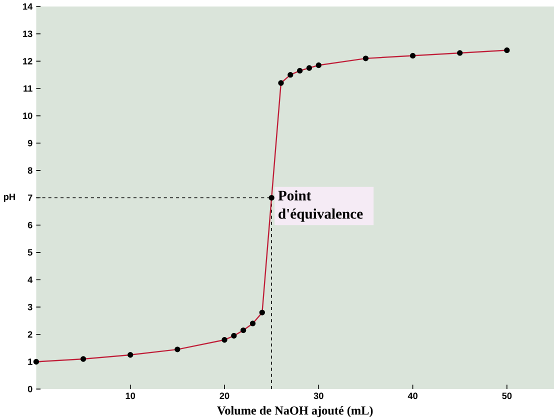 This screenshot has height=420, width=554. I want to click on annotation: Point d'équivalence, so click(320, 206).